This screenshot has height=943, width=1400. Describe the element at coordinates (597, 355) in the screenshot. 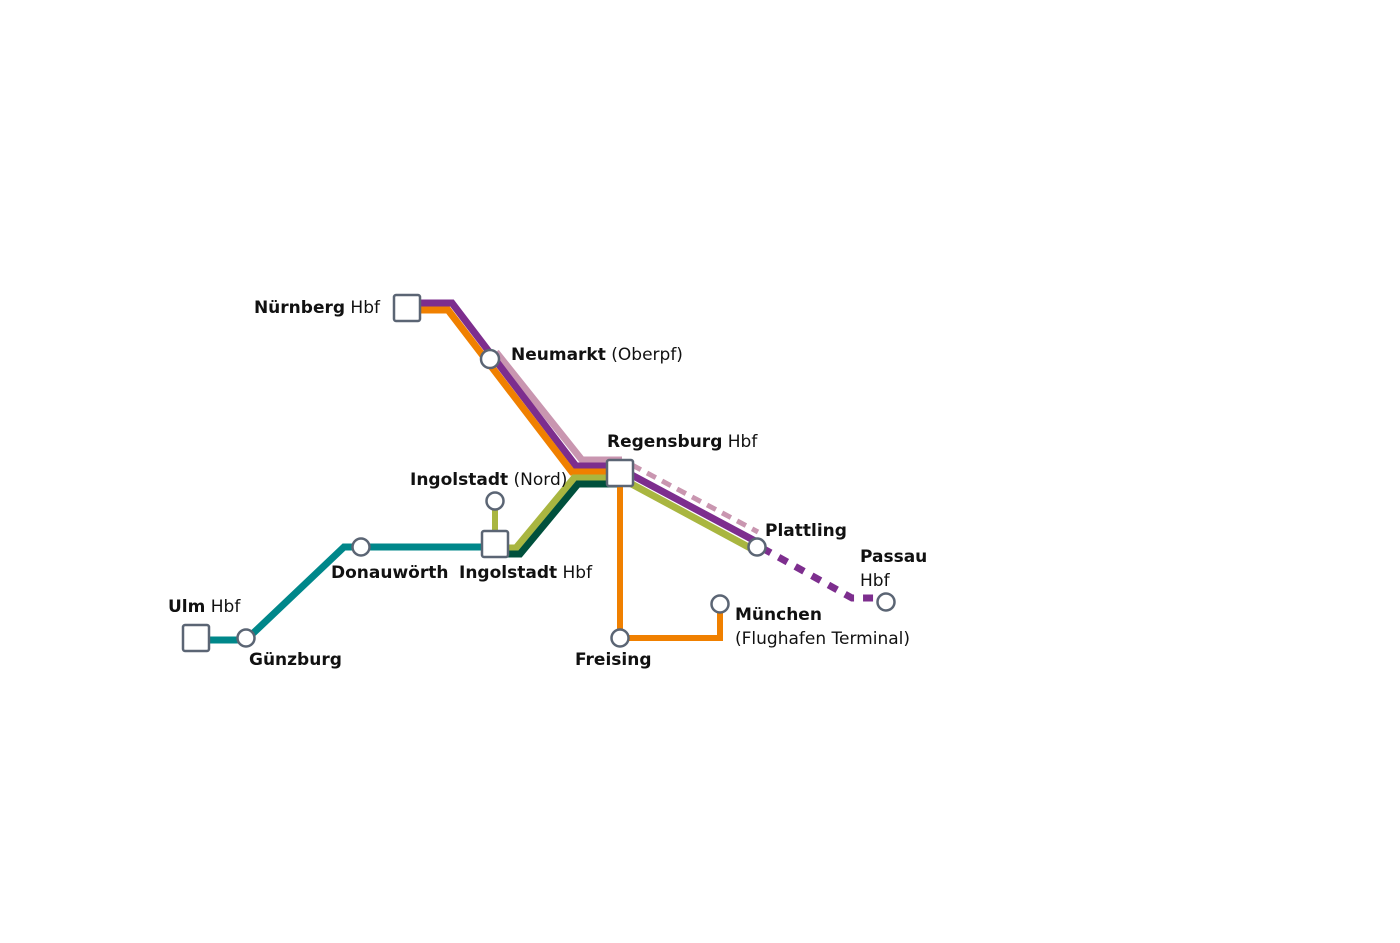

I see `label-neumarkt: Neumarkt (Oberpf)` at that location.